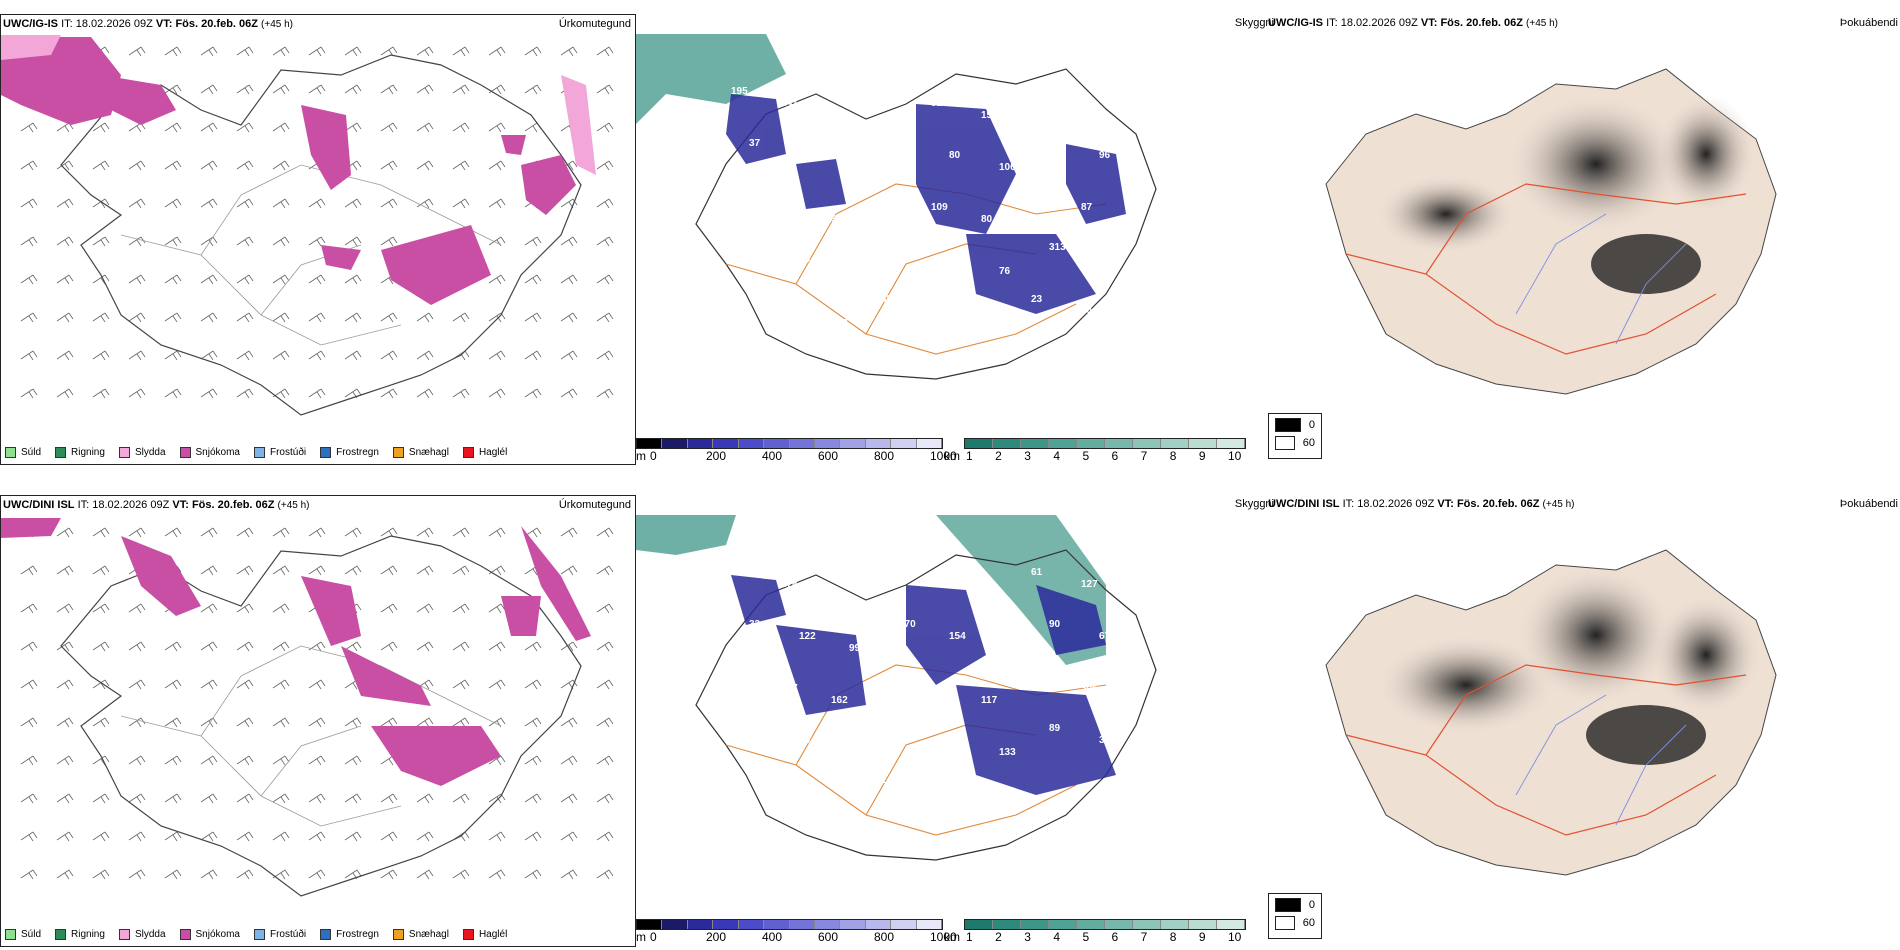 The height and width of the screenshot is (950, 1900). I want to click on visibility-label: 131, so click(739, 299).